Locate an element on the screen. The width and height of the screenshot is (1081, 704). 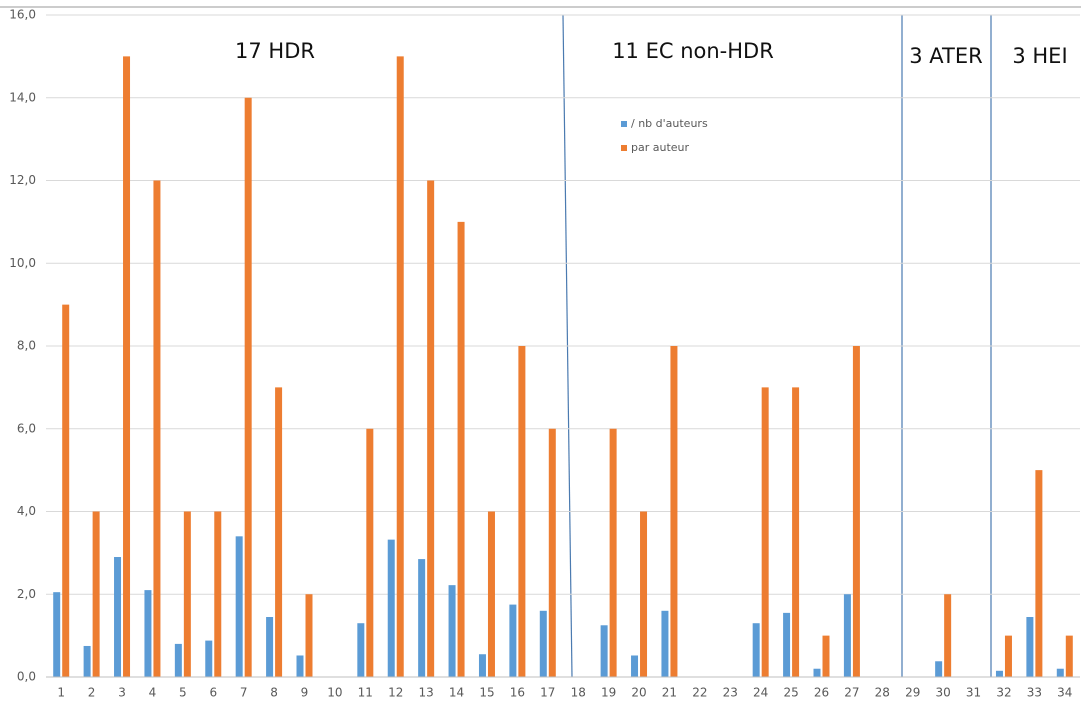
x-tick-label: 23 is located at coordinates (730, 693).